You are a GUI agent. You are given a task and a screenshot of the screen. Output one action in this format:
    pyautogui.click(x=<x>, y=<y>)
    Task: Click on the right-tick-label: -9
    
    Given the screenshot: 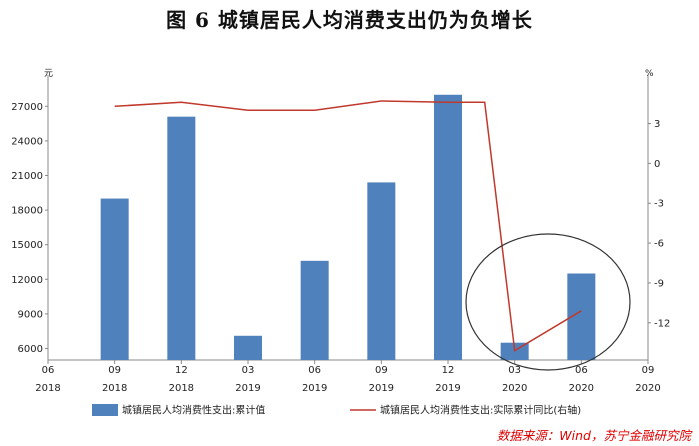 What is the action you would take?
    pyautogui.click(x=659, y=283)
    